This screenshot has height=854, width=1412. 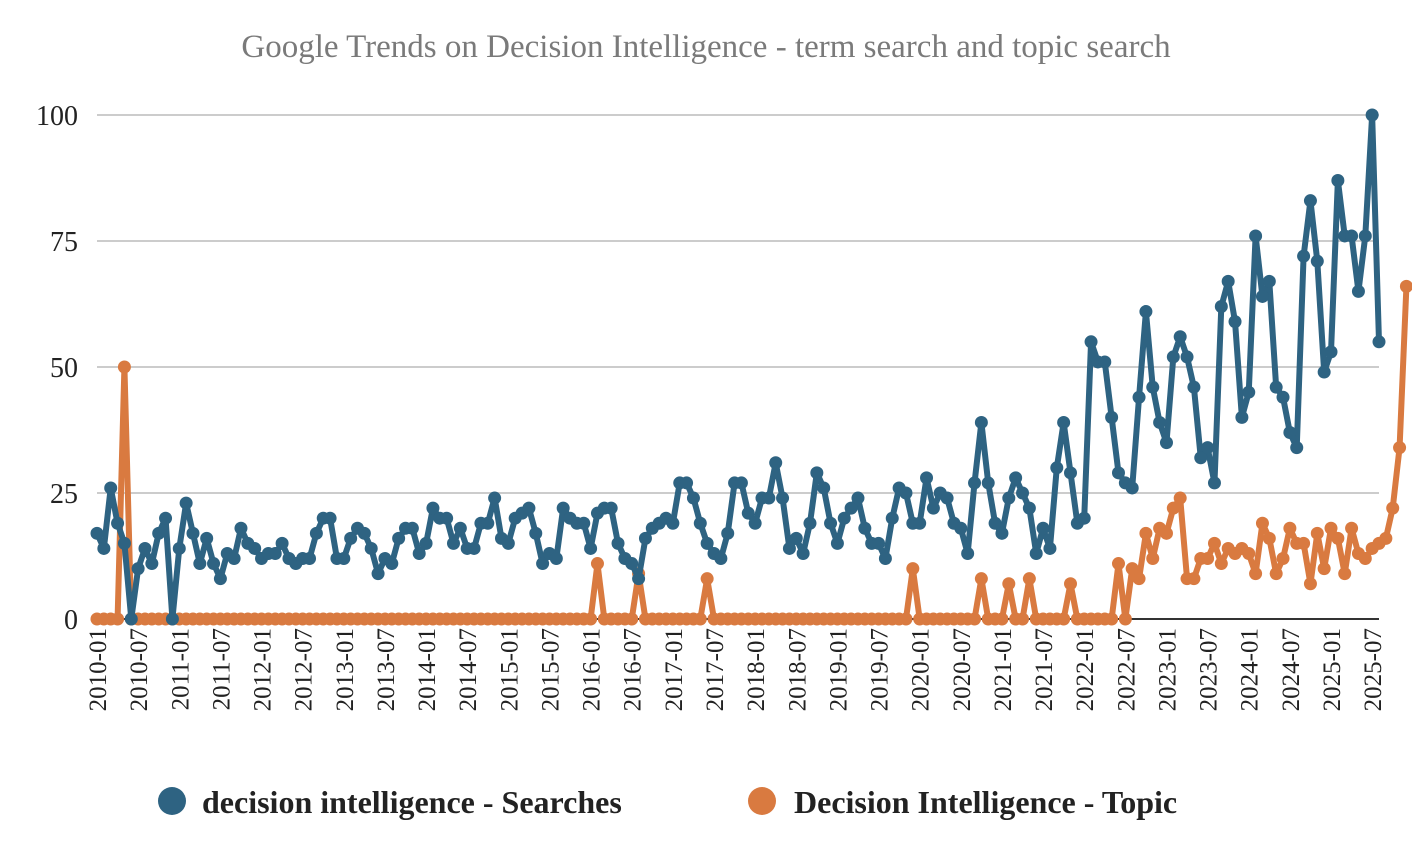 What do you see at coordinates (797, 669) in the screenshot?
I see `x-tick-label: 2018-07` at bounding box center [797, 669].